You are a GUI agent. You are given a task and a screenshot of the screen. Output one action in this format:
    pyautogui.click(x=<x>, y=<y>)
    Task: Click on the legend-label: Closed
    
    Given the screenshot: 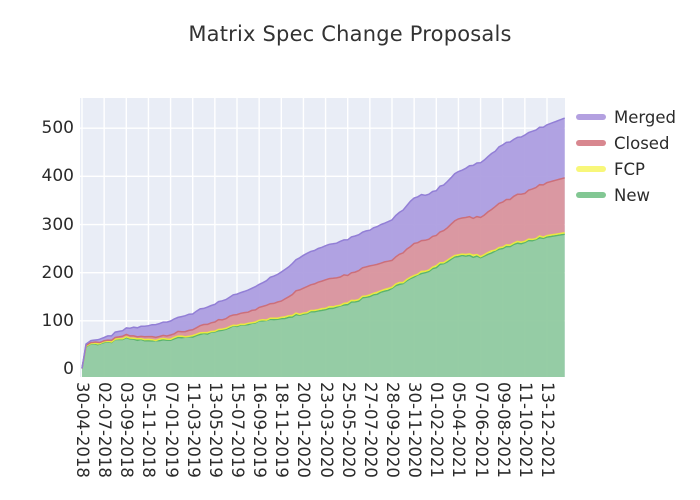 What is the action you would take?
    pyautogui.click(x=642, y=143)
    